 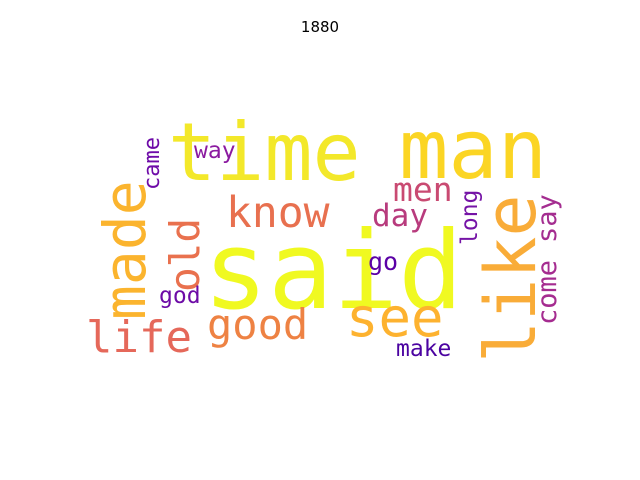 I want to click on word-day: day, so click(x=400, y=216).